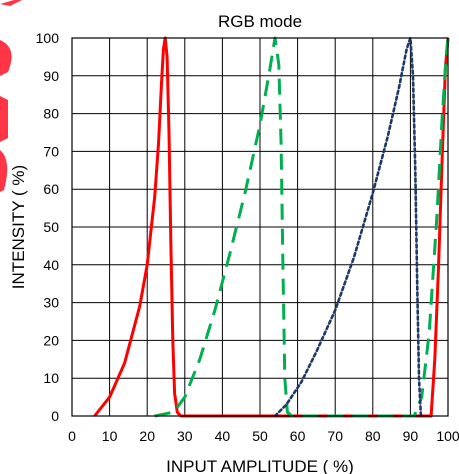 This screenshot has width=459, height=474. I want to click on x-tick-label: 40, so click(223, 436).